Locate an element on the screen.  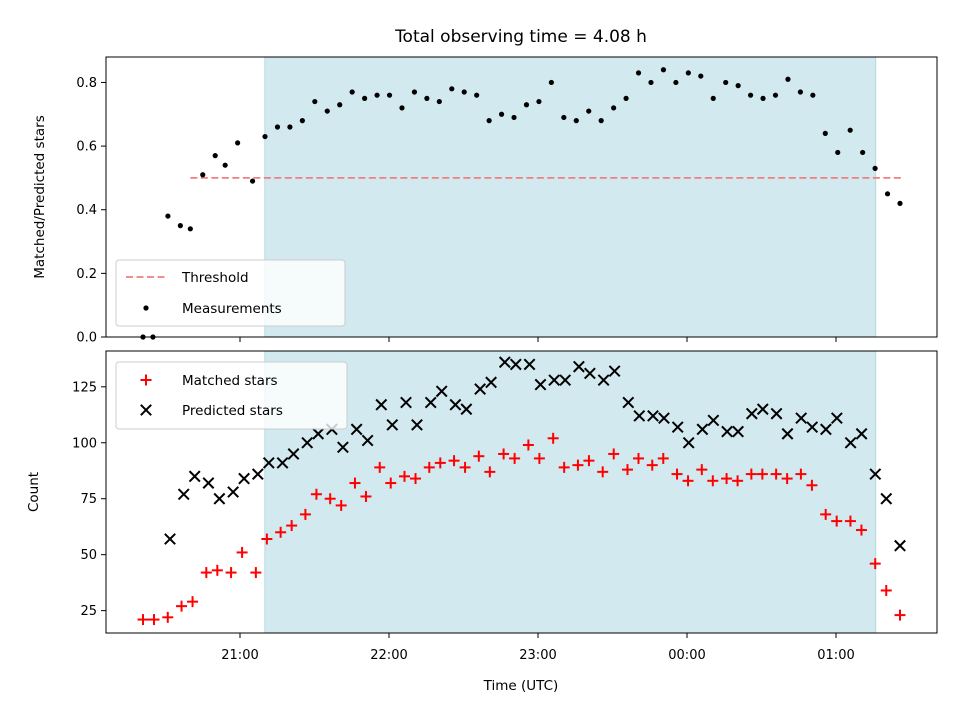
top-legend-box is located at coordinates (230, 293).